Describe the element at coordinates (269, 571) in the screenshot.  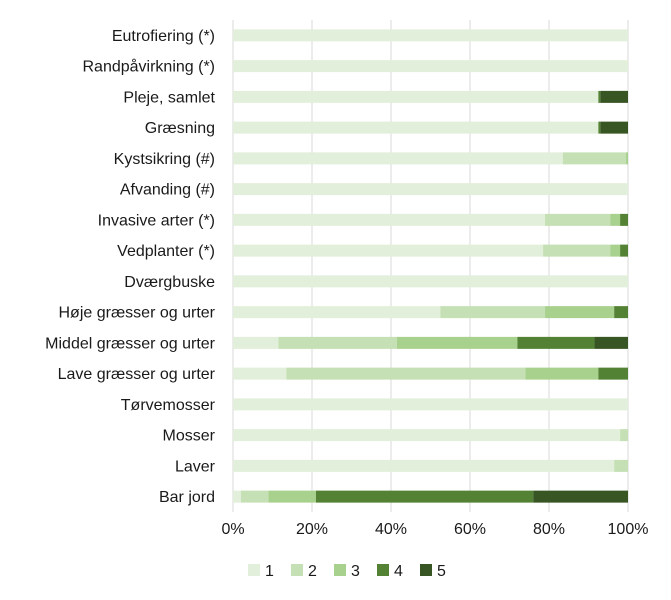
I see `legend-label: 1` at that location.